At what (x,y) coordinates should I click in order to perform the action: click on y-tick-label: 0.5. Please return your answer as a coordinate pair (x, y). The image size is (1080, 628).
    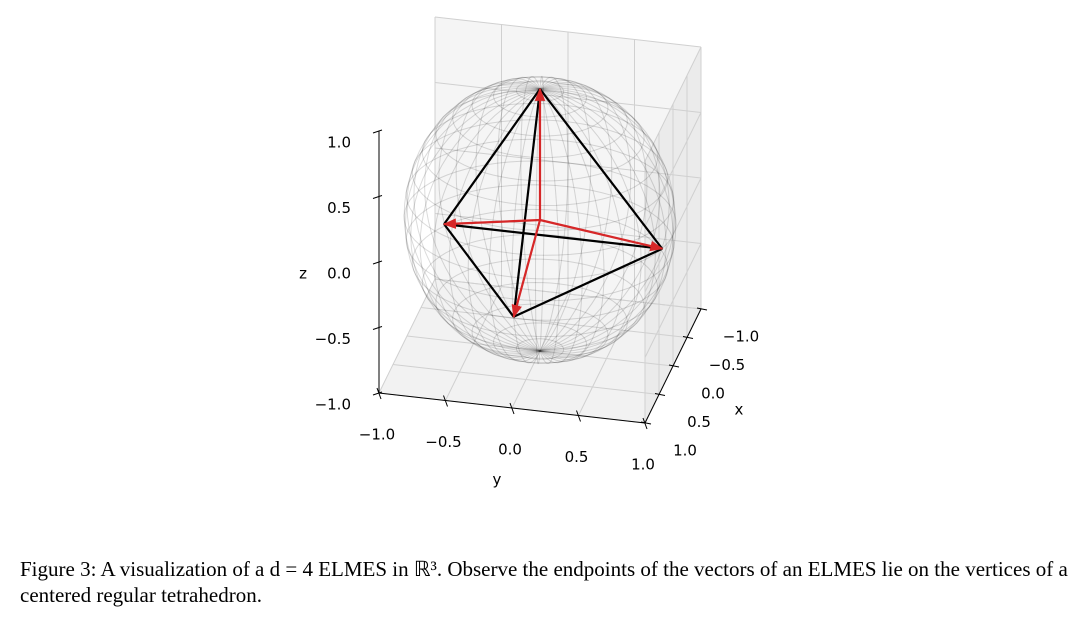
    Looking at the image, I should click on (577, 457).